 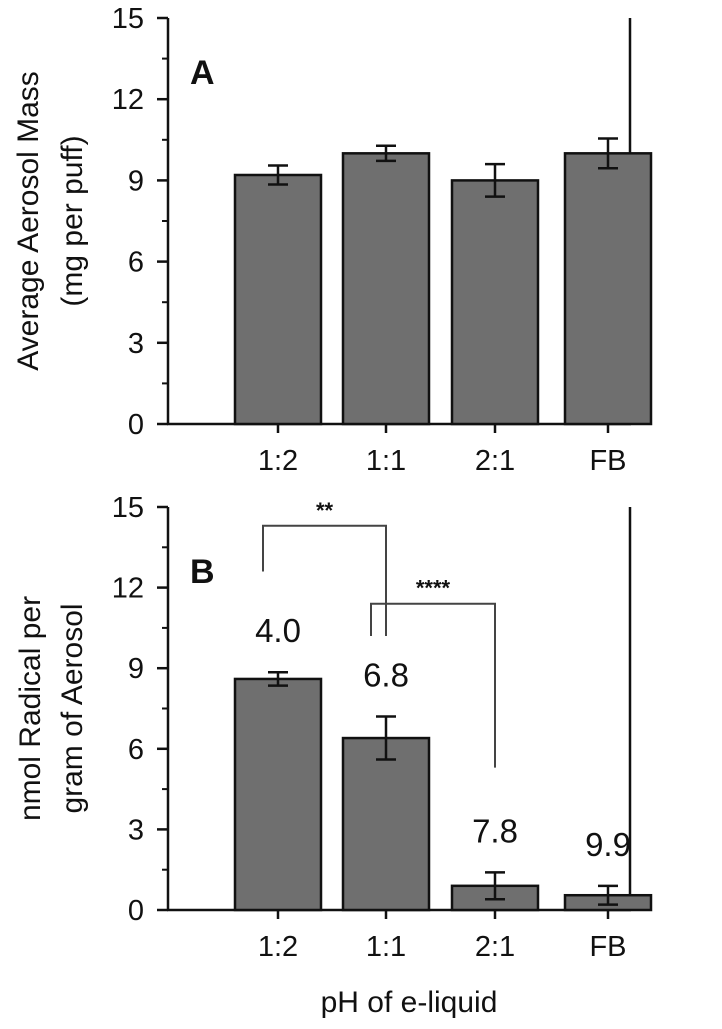 I want to click on panel-a-y-tick-label: 6, so click(x=136, y=263).